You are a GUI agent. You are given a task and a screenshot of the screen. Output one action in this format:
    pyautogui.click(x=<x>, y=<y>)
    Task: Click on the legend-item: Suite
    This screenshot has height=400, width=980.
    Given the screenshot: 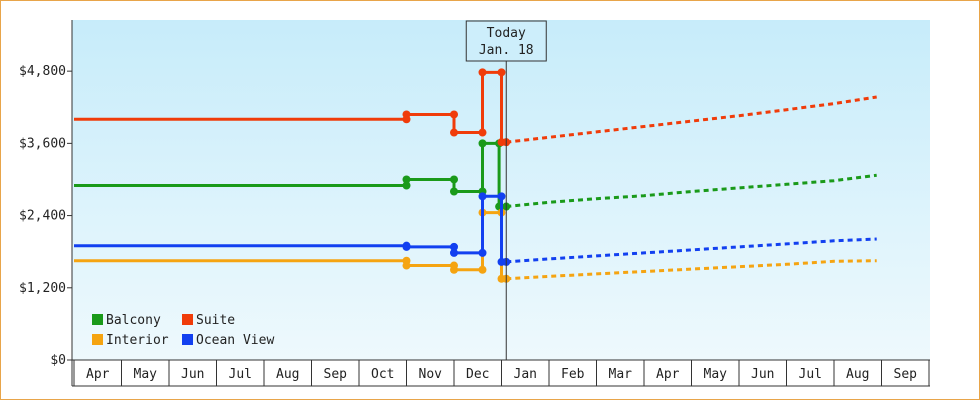 What is the action you would take?
    pyautogui.click(x=208, y=320)
    